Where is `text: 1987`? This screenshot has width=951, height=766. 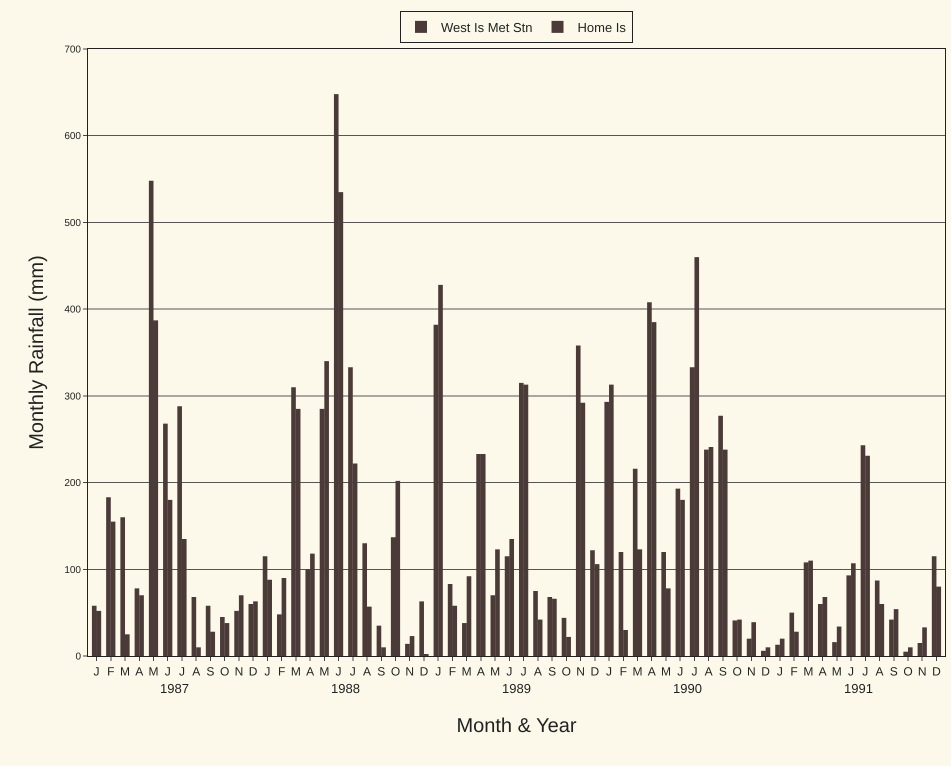 text: 1987 is located at coordinates (174, 688).